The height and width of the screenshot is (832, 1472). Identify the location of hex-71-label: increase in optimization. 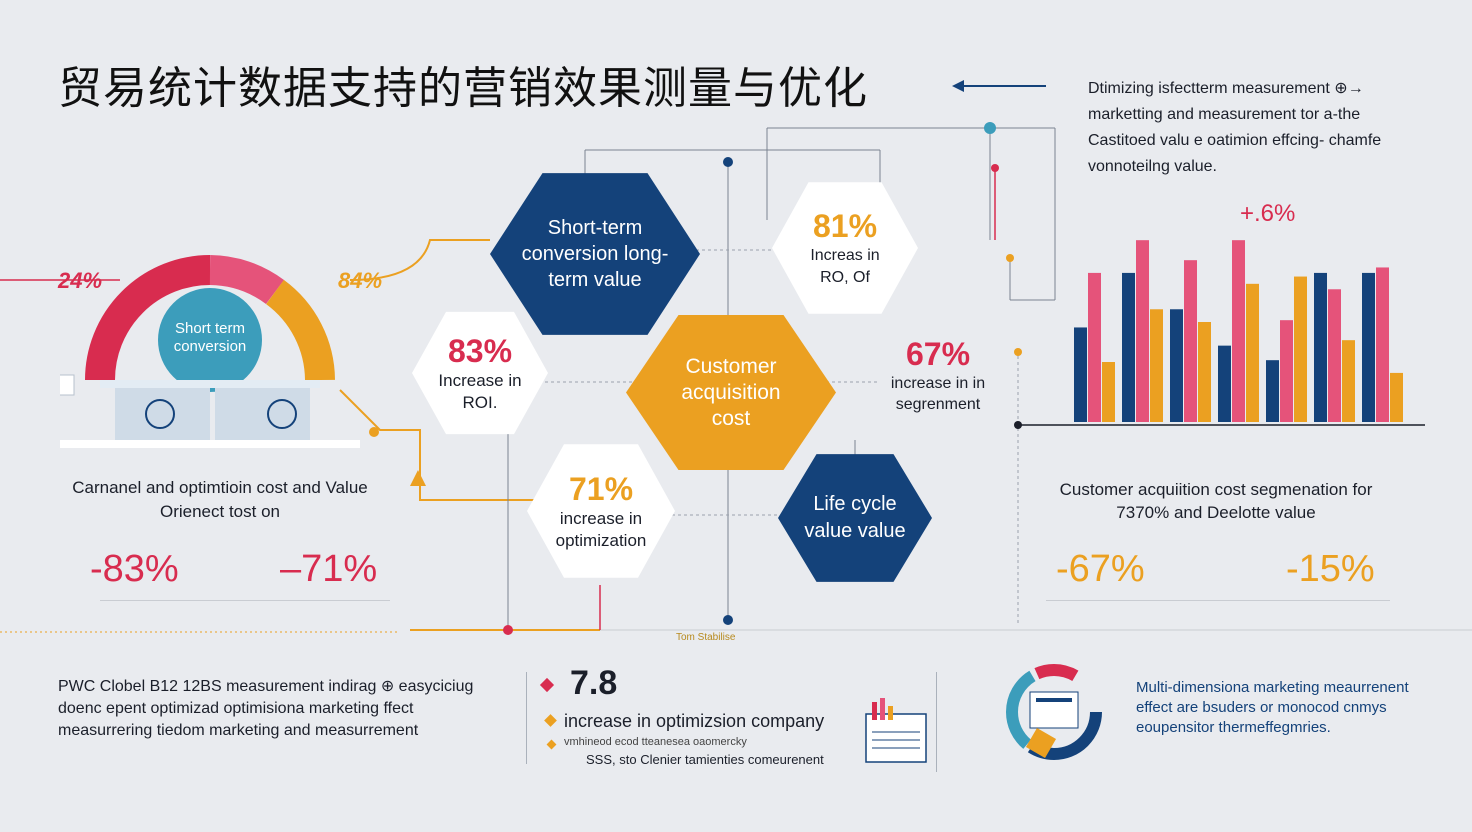
(601, 529).